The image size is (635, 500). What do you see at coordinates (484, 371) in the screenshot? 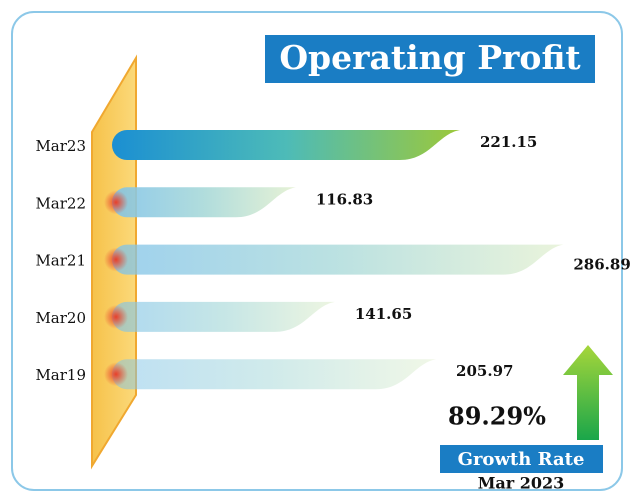
I see `value-label: 205.97` at bounding box center [484, 371].